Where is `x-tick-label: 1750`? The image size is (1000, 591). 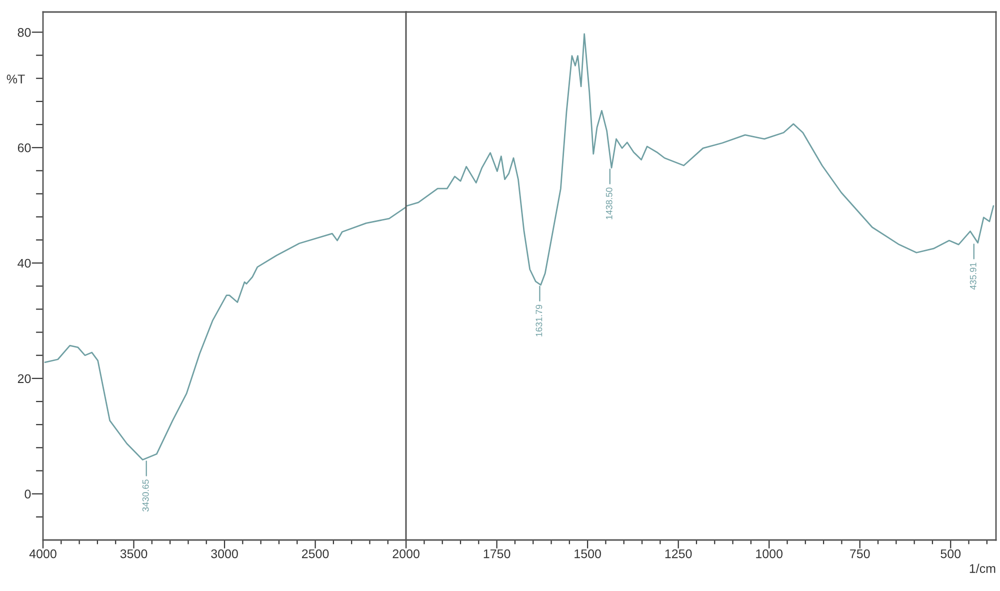
x-tick-label: 1750 is located at coordinates (497, 553).